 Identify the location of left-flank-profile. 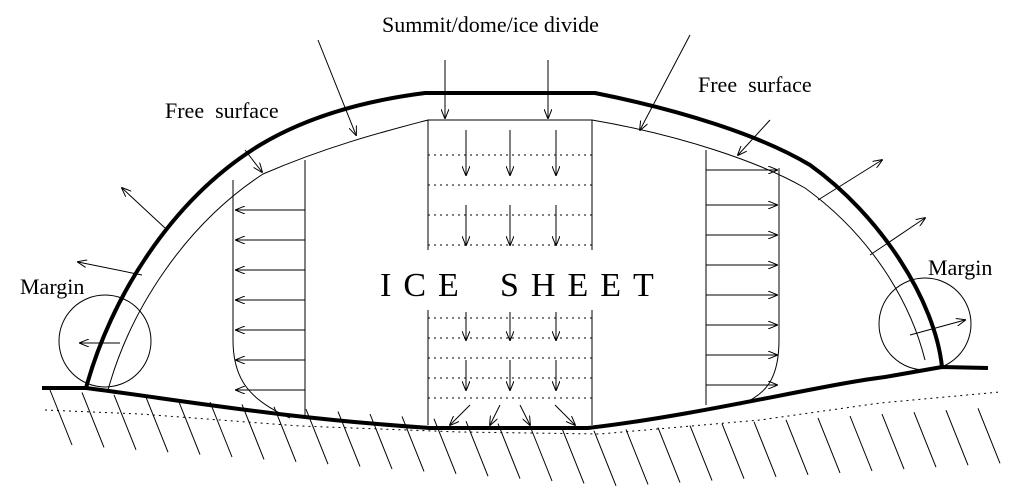
(269, 289).